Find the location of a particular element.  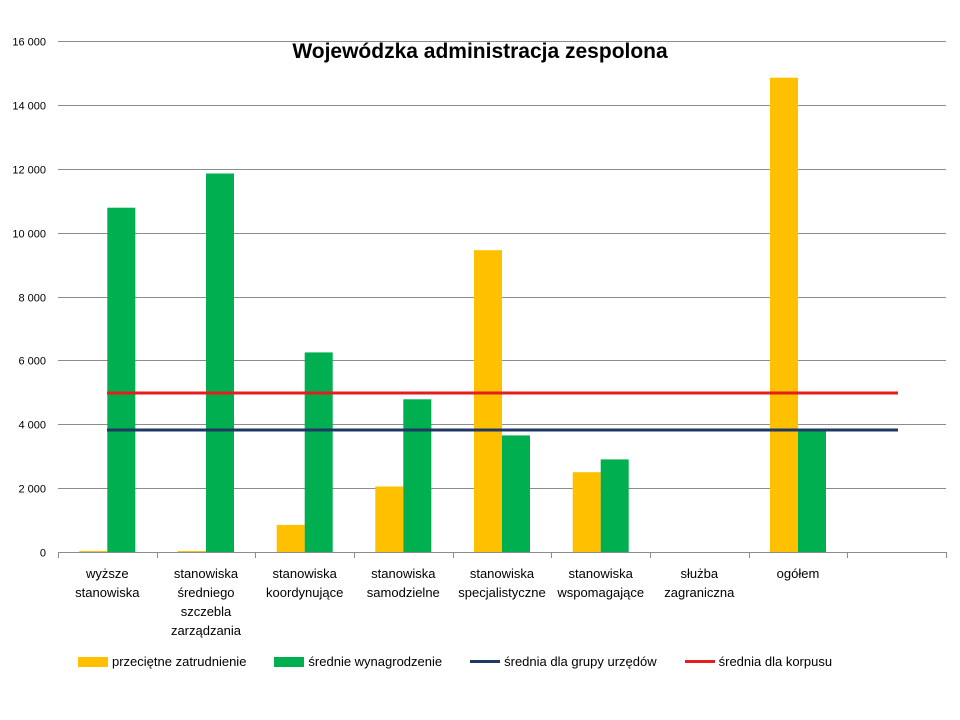

x-tick-label-line: zagraniczna is located at coordinates (699, 592).